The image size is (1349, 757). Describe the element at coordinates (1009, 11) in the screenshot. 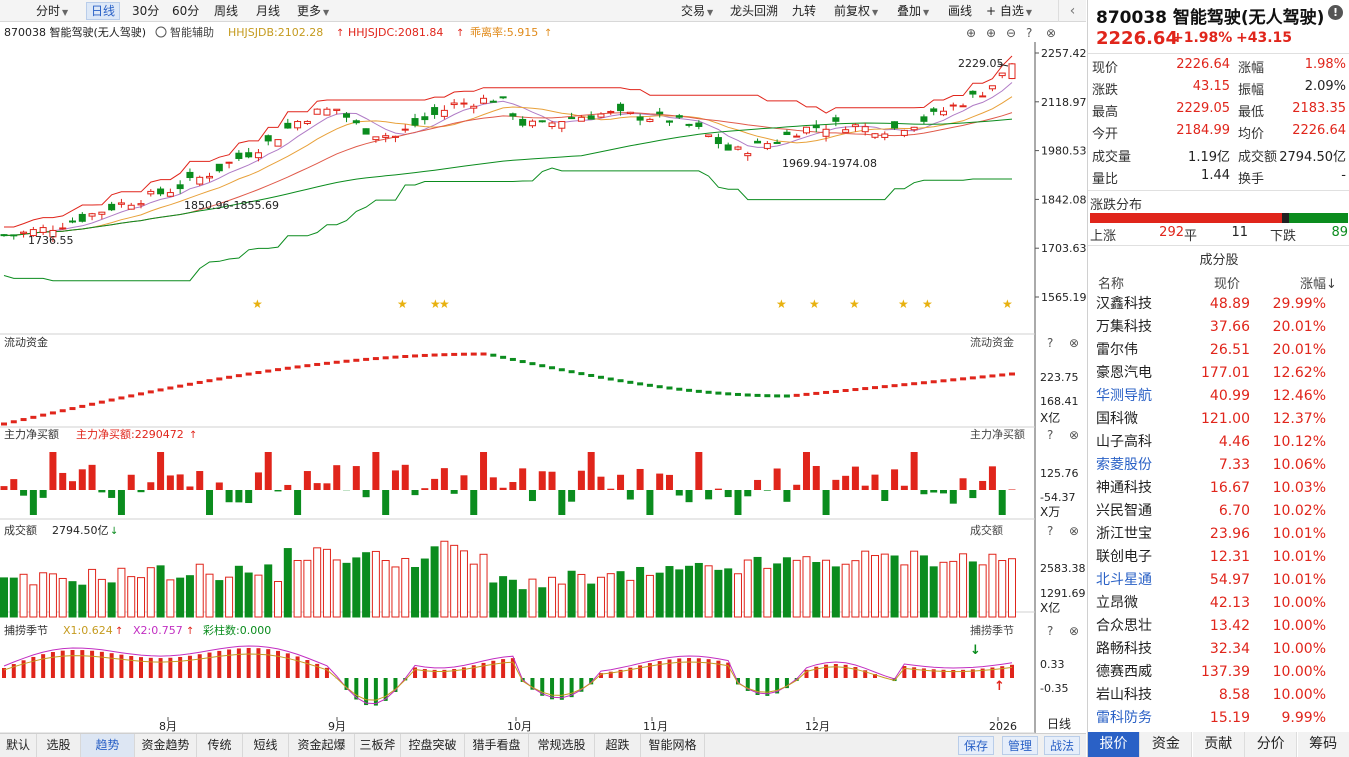

I see `tool-tab-6: + 自选 ▼` at that location.